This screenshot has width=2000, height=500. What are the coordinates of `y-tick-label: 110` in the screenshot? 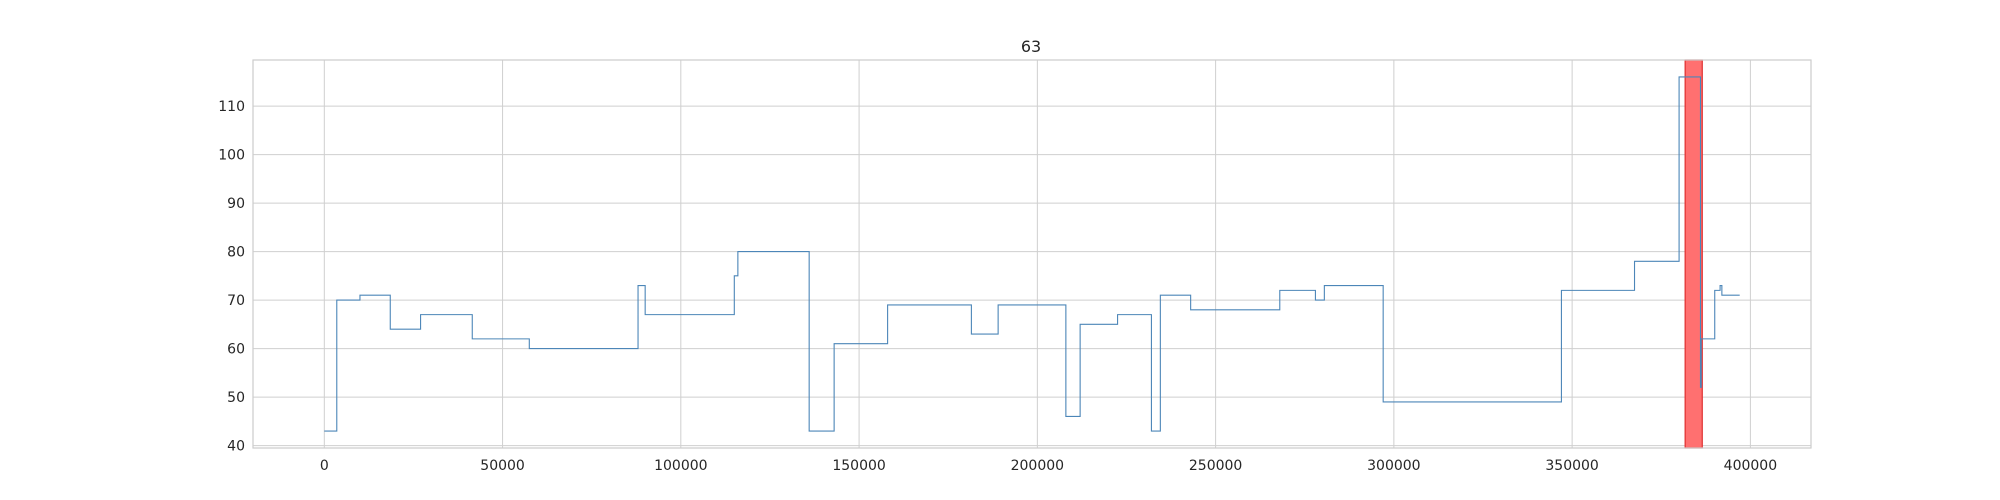 It's located at (231, 107).